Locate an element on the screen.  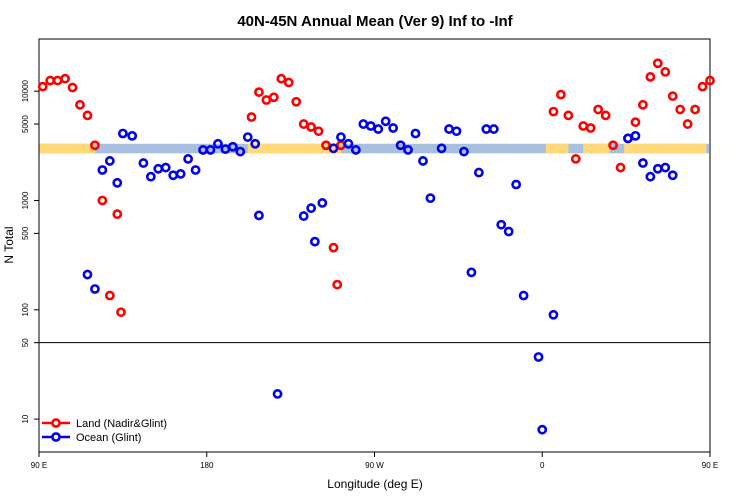
y-tick-label: 50 is located at coordinates (25, 342).